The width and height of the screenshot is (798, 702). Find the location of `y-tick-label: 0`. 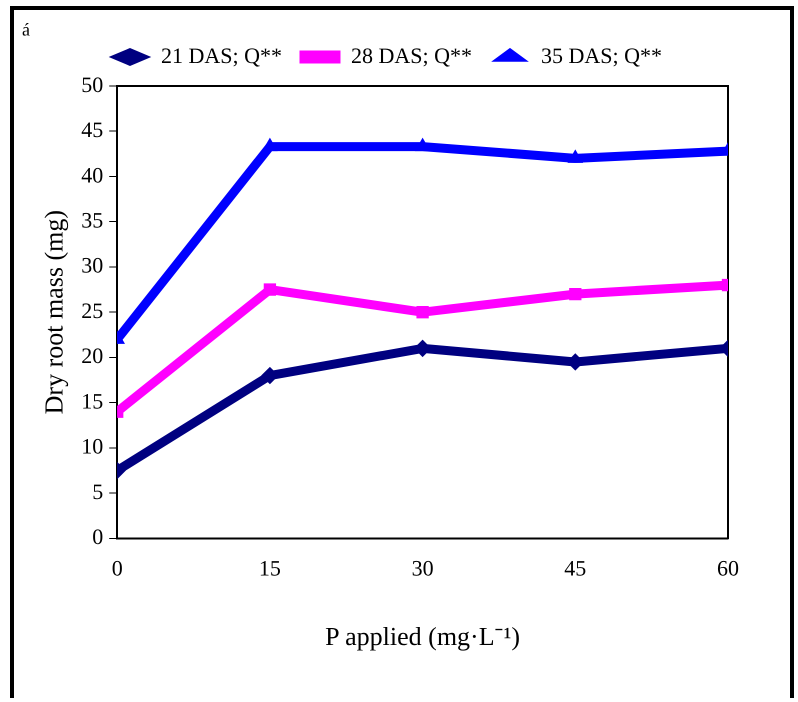

y-tick-label: 0 is located at coordinates (98, 537).